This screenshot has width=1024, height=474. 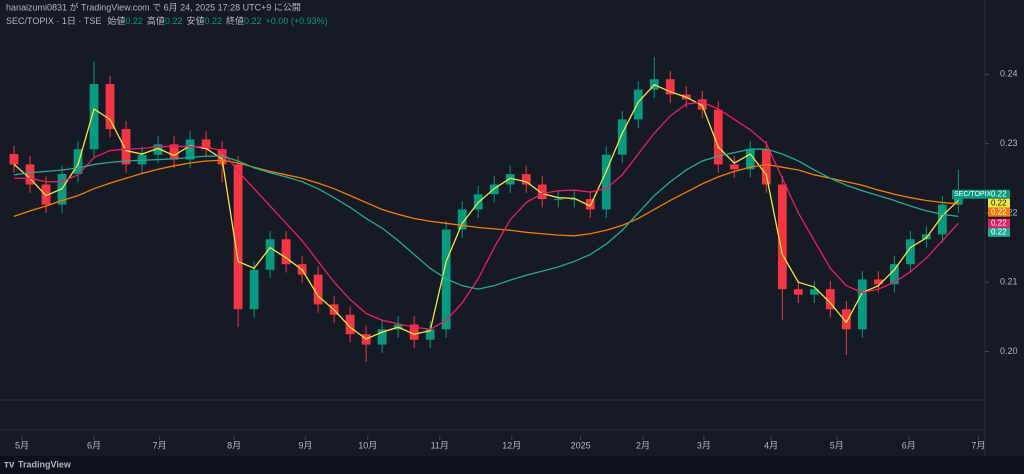 What do you see at coordinates (511, 445) in the screenshot?
I see `x-tick-label: 12月` at bounding box center [511, 445].